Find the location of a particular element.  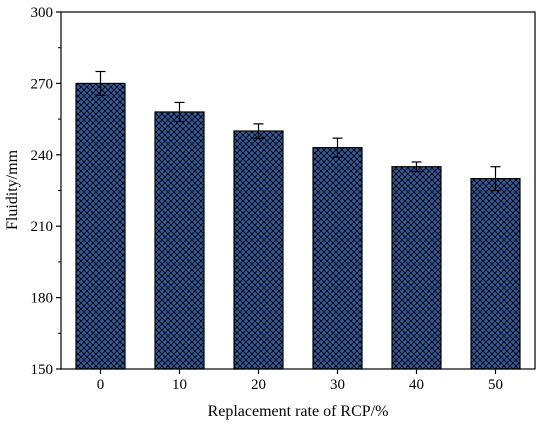

x-tick-label-10: 10 is located at coordinates (179, 385).